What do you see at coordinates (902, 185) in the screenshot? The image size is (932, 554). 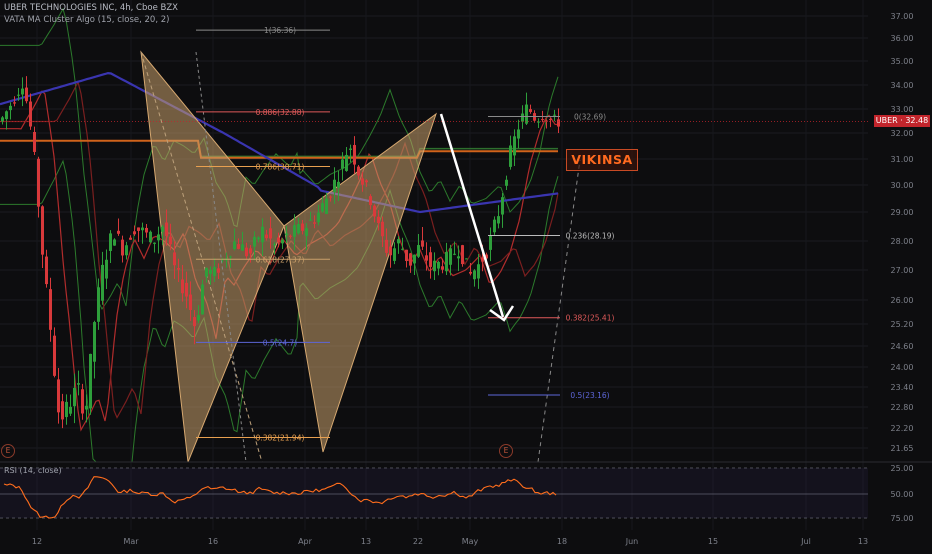 I see `price-tick-label: 30.00` at bounding box center [902, 185].